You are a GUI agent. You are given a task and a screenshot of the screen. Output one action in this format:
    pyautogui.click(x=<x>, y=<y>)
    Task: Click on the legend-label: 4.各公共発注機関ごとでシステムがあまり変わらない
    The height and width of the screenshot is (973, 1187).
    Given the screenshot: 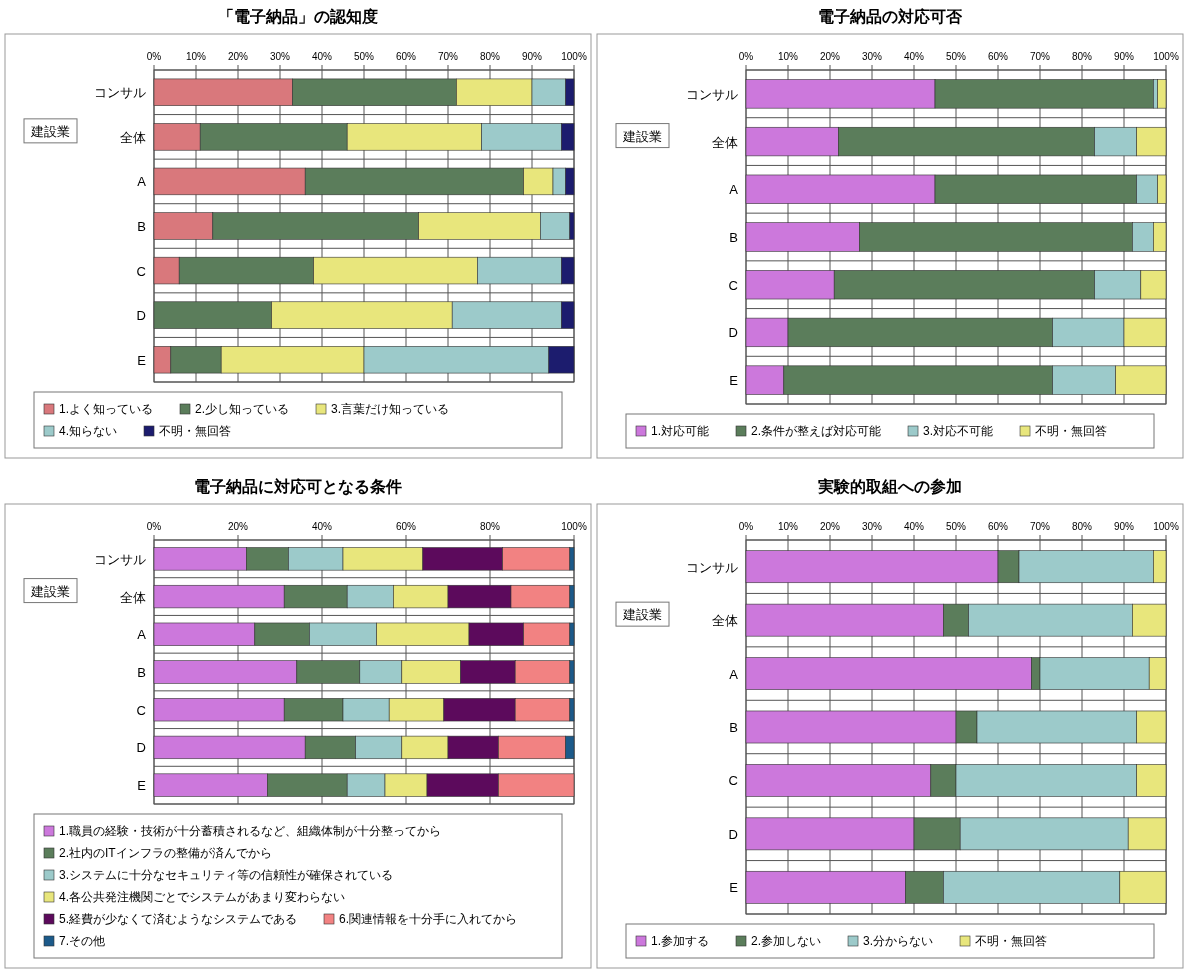 What is the action you would take?
    pyautogui.click(x=202, y=897)
    